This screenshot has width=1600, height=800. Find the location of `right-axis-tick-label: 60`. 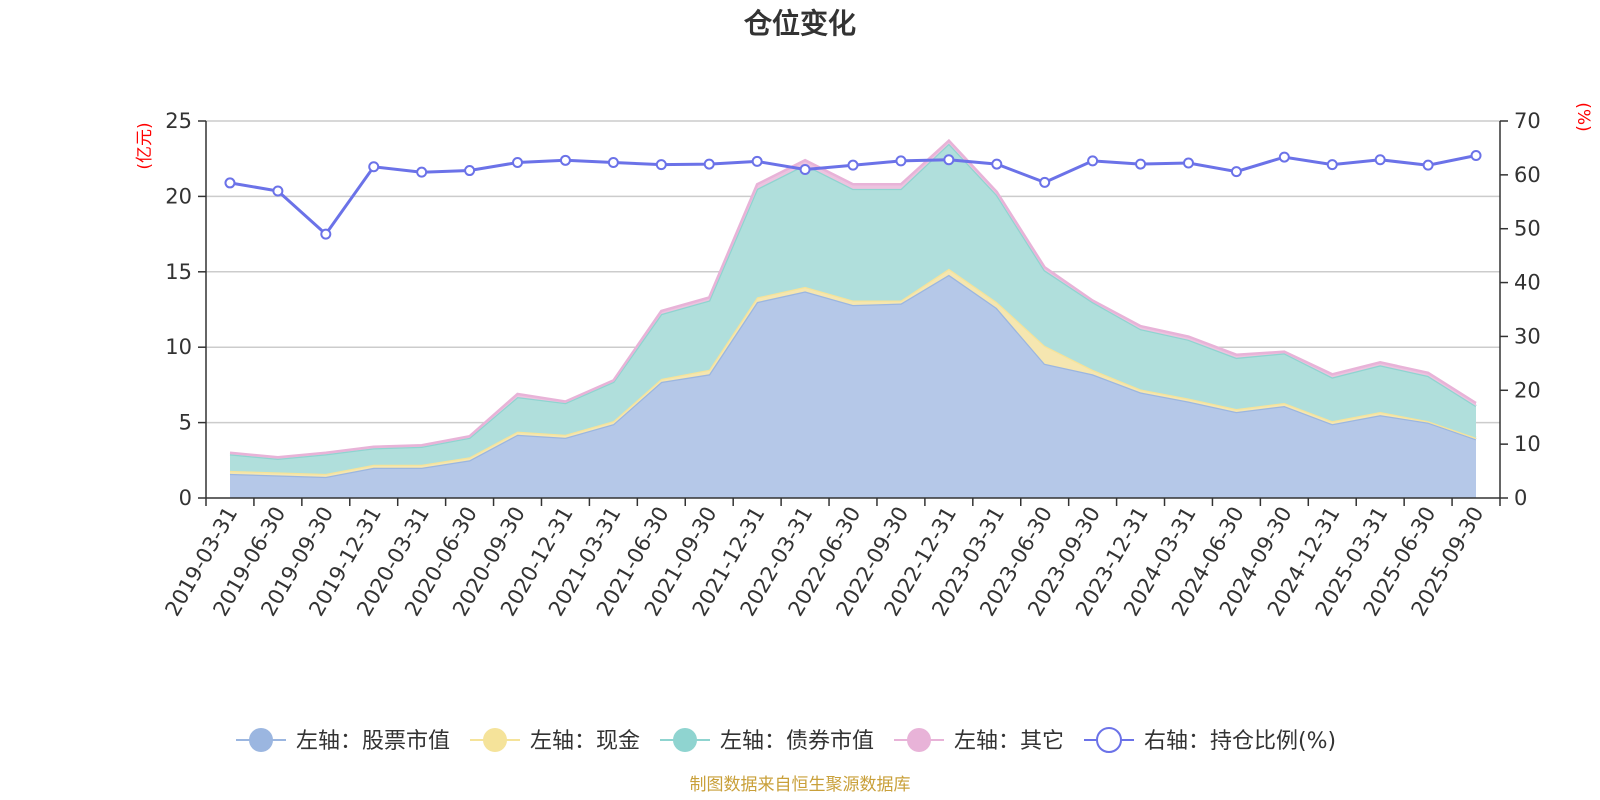

right-axis-tick-label: 60 is located at coordinates (1527, 175).